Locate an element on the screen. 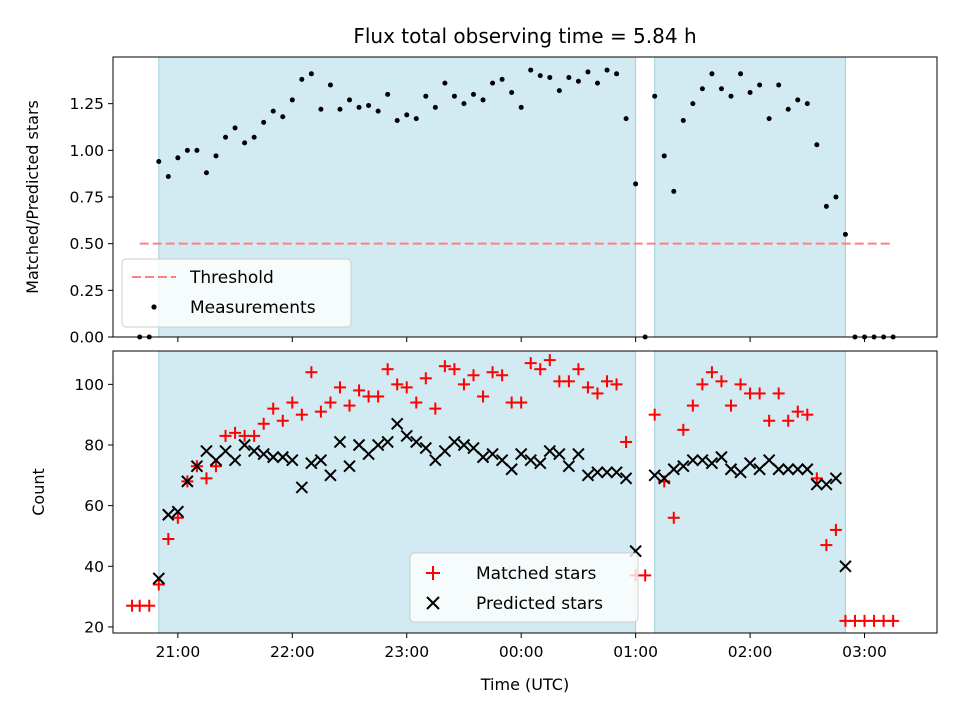 The image size is (960, 720). bottom-y-ticks: 20 40 60 80 100 is located at coordinates (93, 506).